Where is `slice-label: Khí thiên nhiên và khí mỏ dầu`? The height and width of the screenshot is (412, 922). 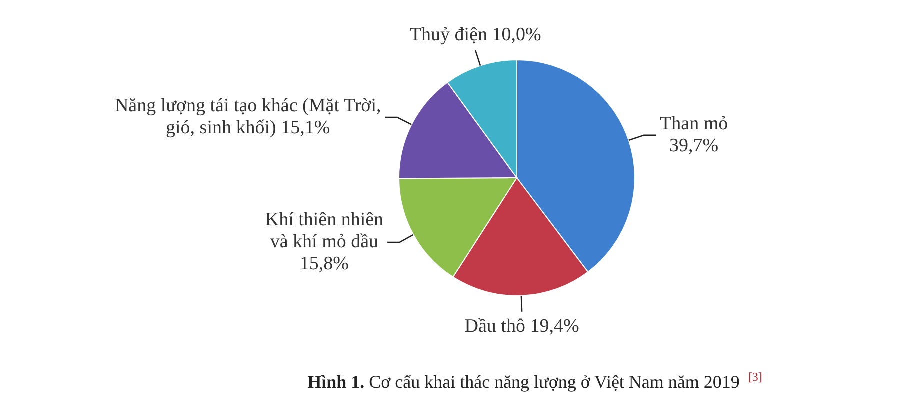
slice-label: Khí thiên nhiên và khí mỏ dầu is located at coordinates (324, 231).